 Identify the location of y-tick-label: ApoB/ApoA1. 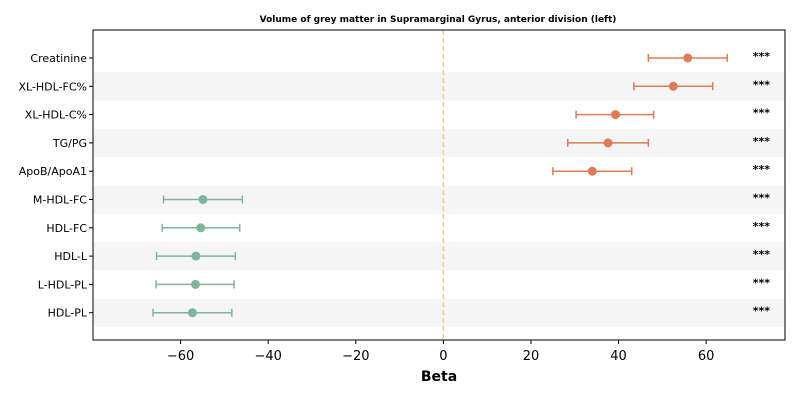
(53, 171).